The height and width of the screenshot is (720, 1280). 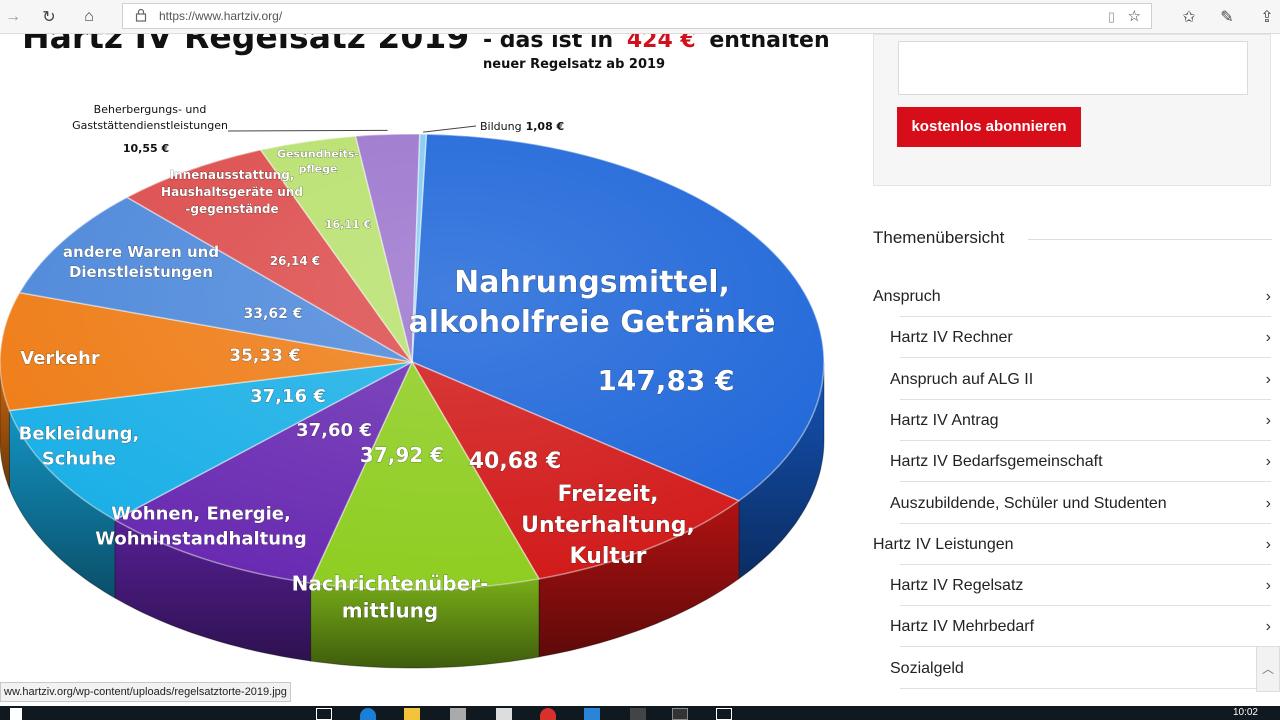 What do you see at coordinates (49, 17) in the screenshot?
I see `refresh-icon: ↻` at bounding box center [49, 17].